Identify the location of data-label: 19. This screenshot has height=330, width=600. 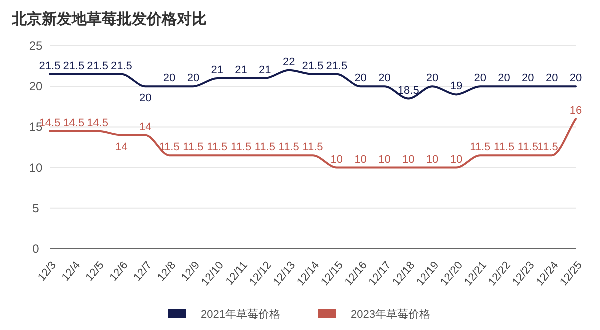
(456, 86).